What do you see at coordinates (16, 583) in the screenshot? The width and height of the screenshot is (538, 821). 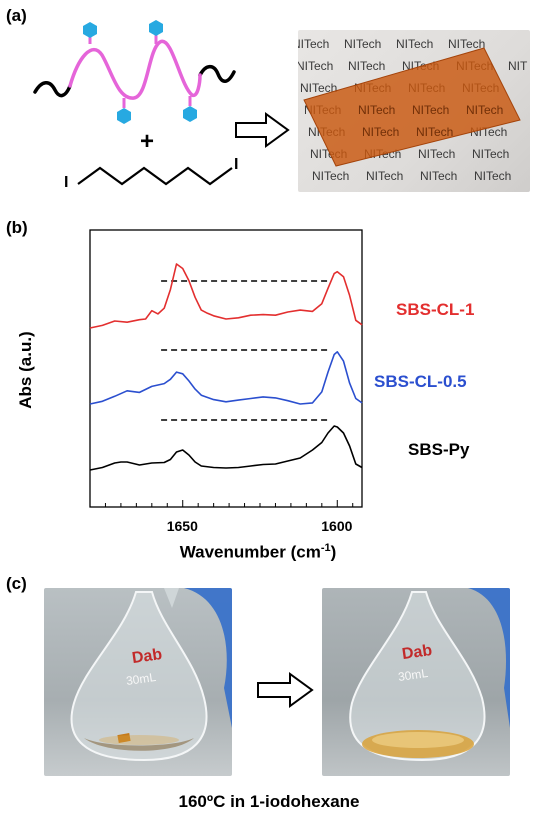 I see `panel-label-c: (c)` at bounding box center [16, 583].